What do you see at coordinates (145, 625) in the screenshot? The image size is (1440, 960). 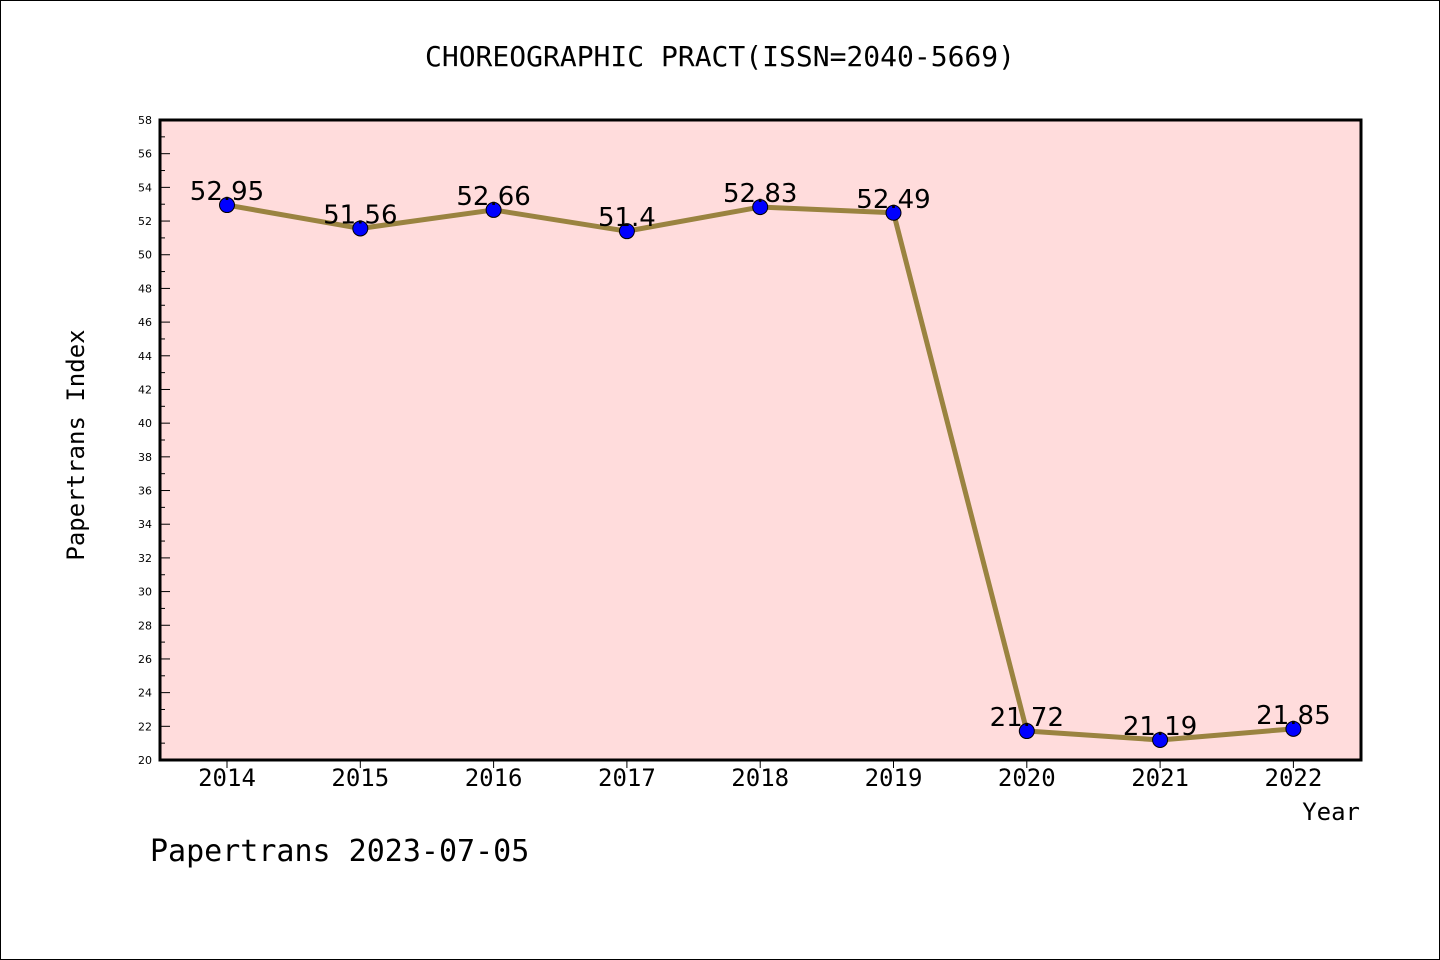 I see `y-tick-label: 28` at bounding box center [145, 625].